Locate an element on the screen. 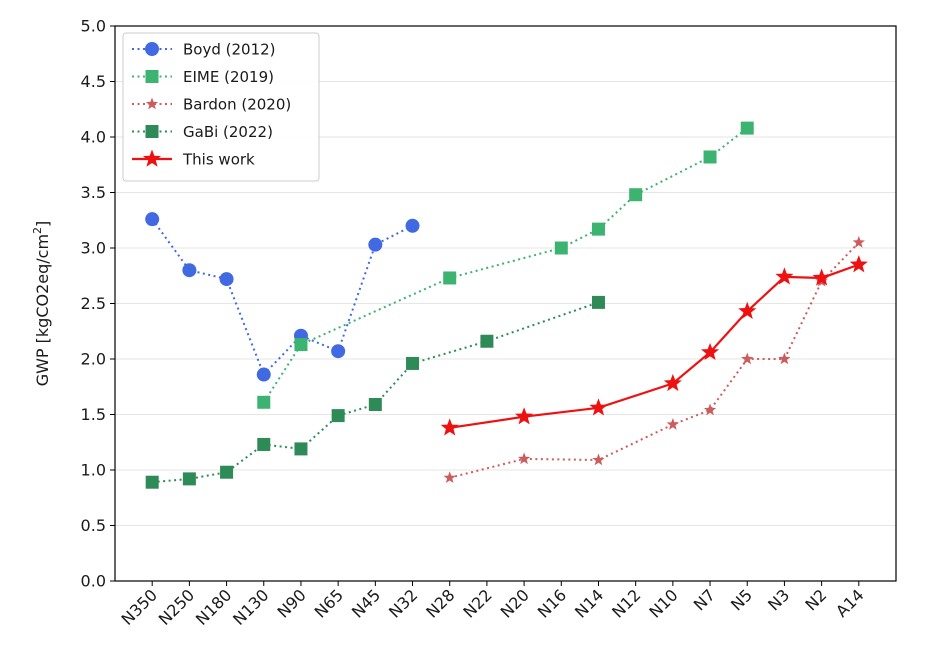 This screenshot has height=670, width=950. y-tick-label: 1.5 is located at coordinates (93, 414).